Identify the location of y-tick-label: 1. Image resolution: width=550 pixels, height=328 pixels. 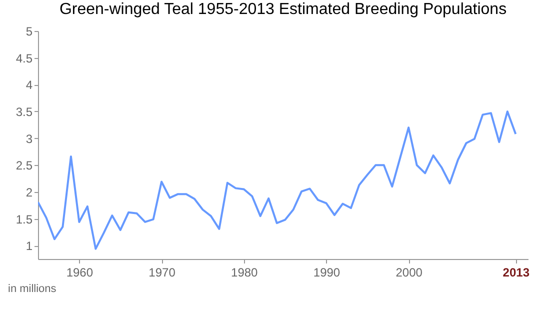
(29, 246).